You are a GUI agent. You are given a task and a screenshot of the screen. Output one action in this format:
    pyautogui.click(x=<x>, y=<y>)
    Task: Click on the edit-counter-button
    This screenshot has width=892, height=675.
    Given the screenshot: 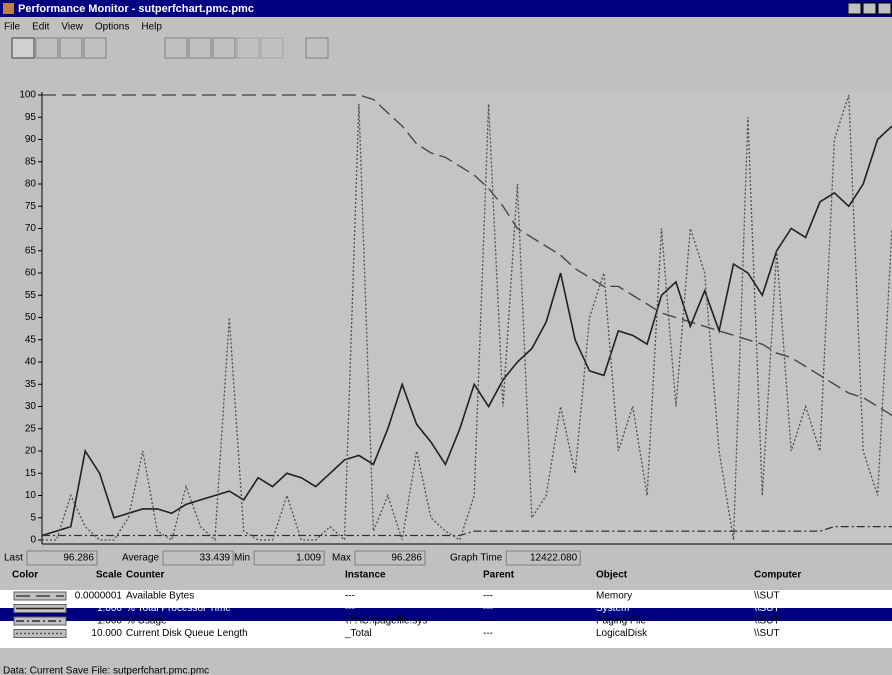 What is the action you would take?
    pyautogui.click(x=200, y=48)
    